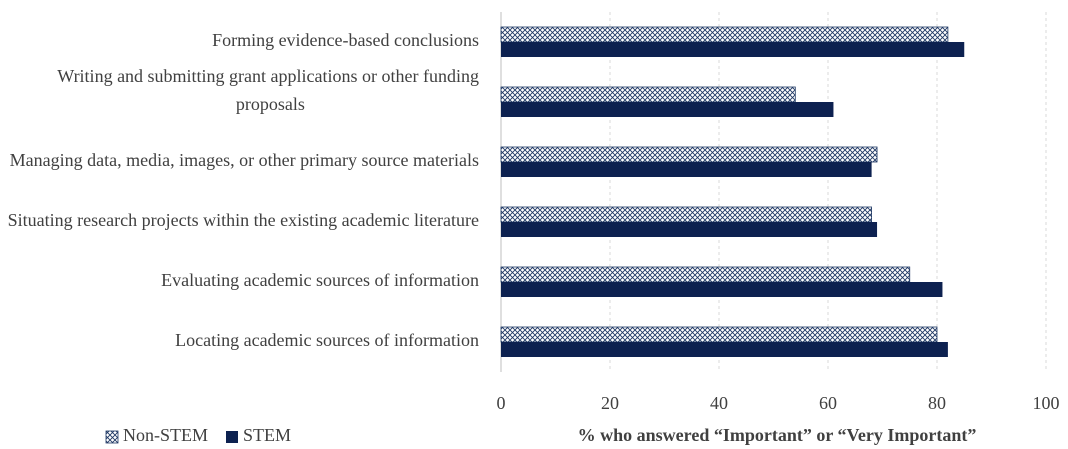 The height and width of the screenshot is (449, 1068). I want to click on x-tick-label: 100, so click(1046, 403).